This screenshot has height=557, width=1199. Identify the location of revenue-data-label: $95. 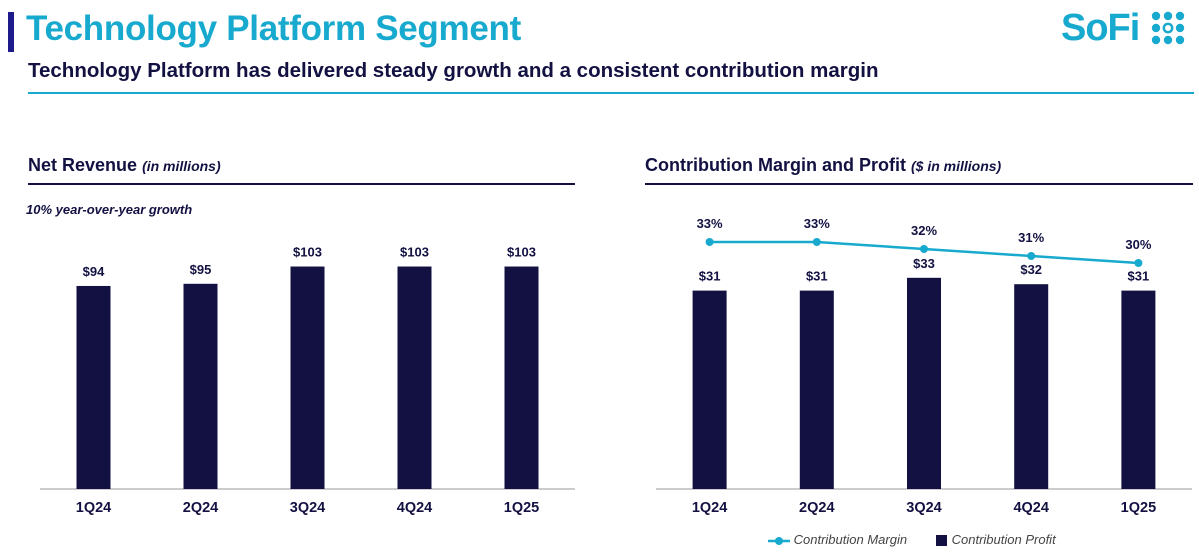
(201, 269).